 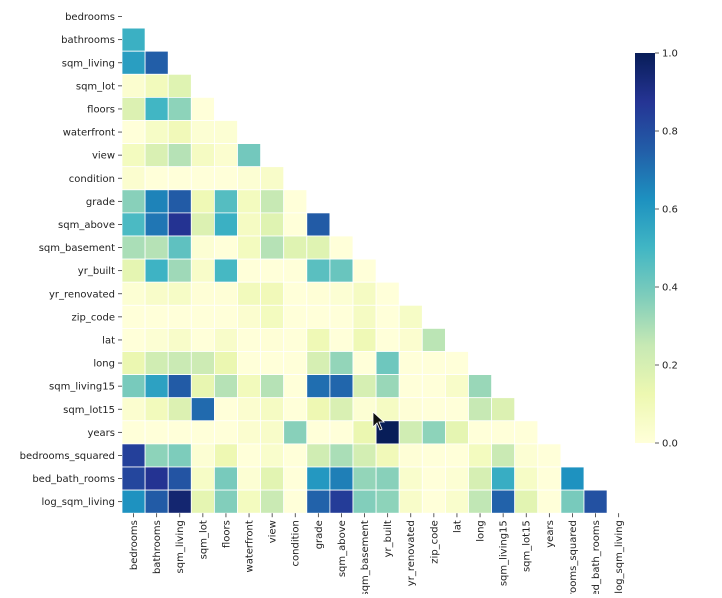 I want to click on heatmap-cell-long-bathrooms, so click(x=156, y=363).